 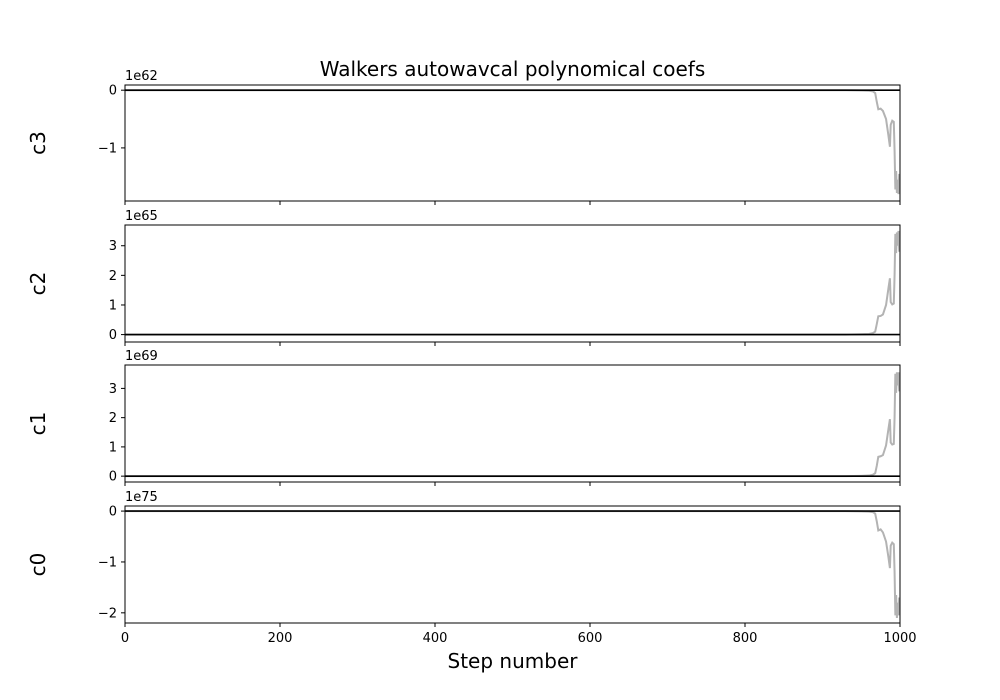 I want to click on y-axis-label: c0, so click(x=38, y=565).